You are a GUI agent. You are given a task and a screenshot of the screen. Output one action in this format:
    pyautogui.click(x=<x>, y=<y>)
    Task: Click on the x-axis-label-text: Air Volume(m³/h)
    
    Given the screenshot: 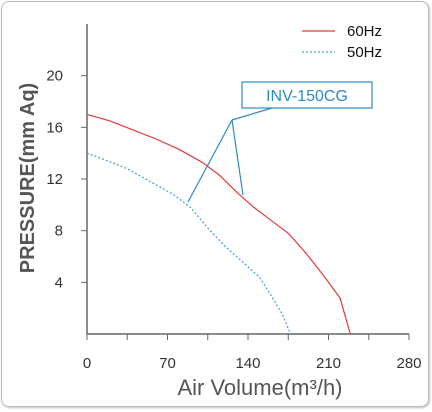 What is the action you would take?
    pyautogui.click(x=259, y=387)
    